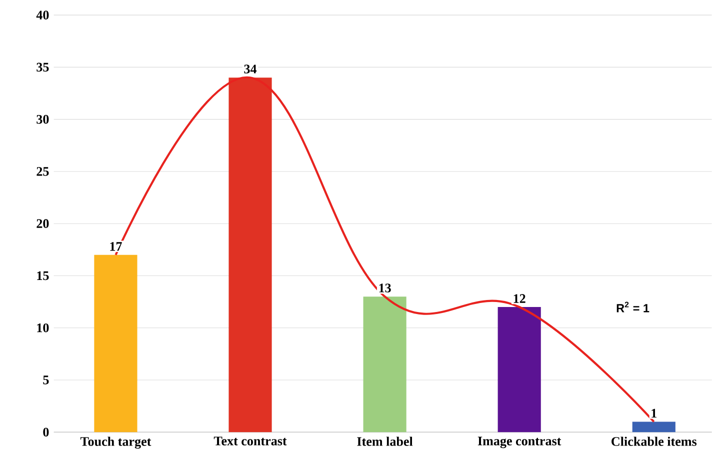 Image resolution: width=712 pixels, height=458 pixels. Describe the element at coordinates (520, 442) in the screenshot. I see `x-tick-label: Image contrast` at that location.